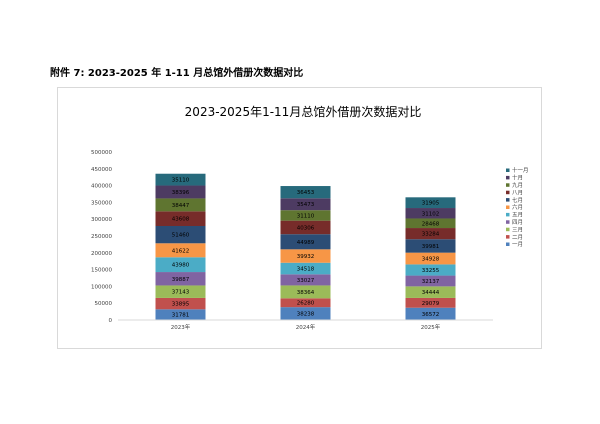 The width and height of the screenshot is (600, 424). I want to click on legend-label: 七月, so click(517, 200).